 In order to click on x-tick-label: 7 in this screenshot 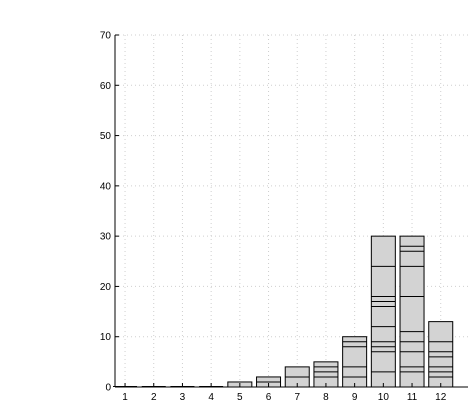, I will do `click(297, 397)`.